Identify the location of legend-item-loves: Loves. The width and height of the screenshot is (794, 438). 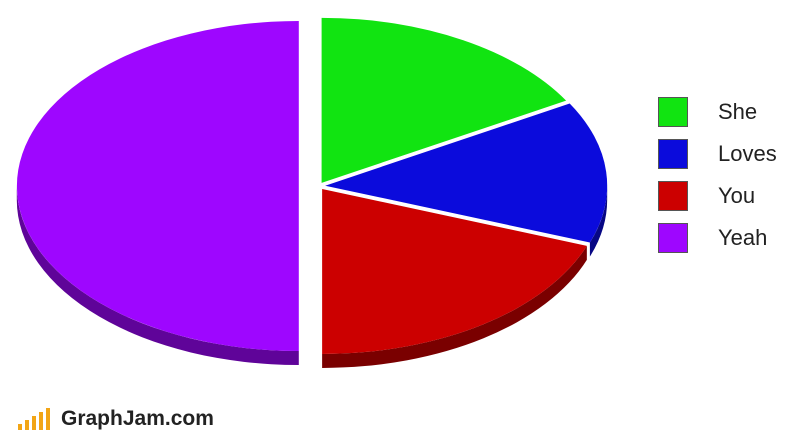
(717, 154).